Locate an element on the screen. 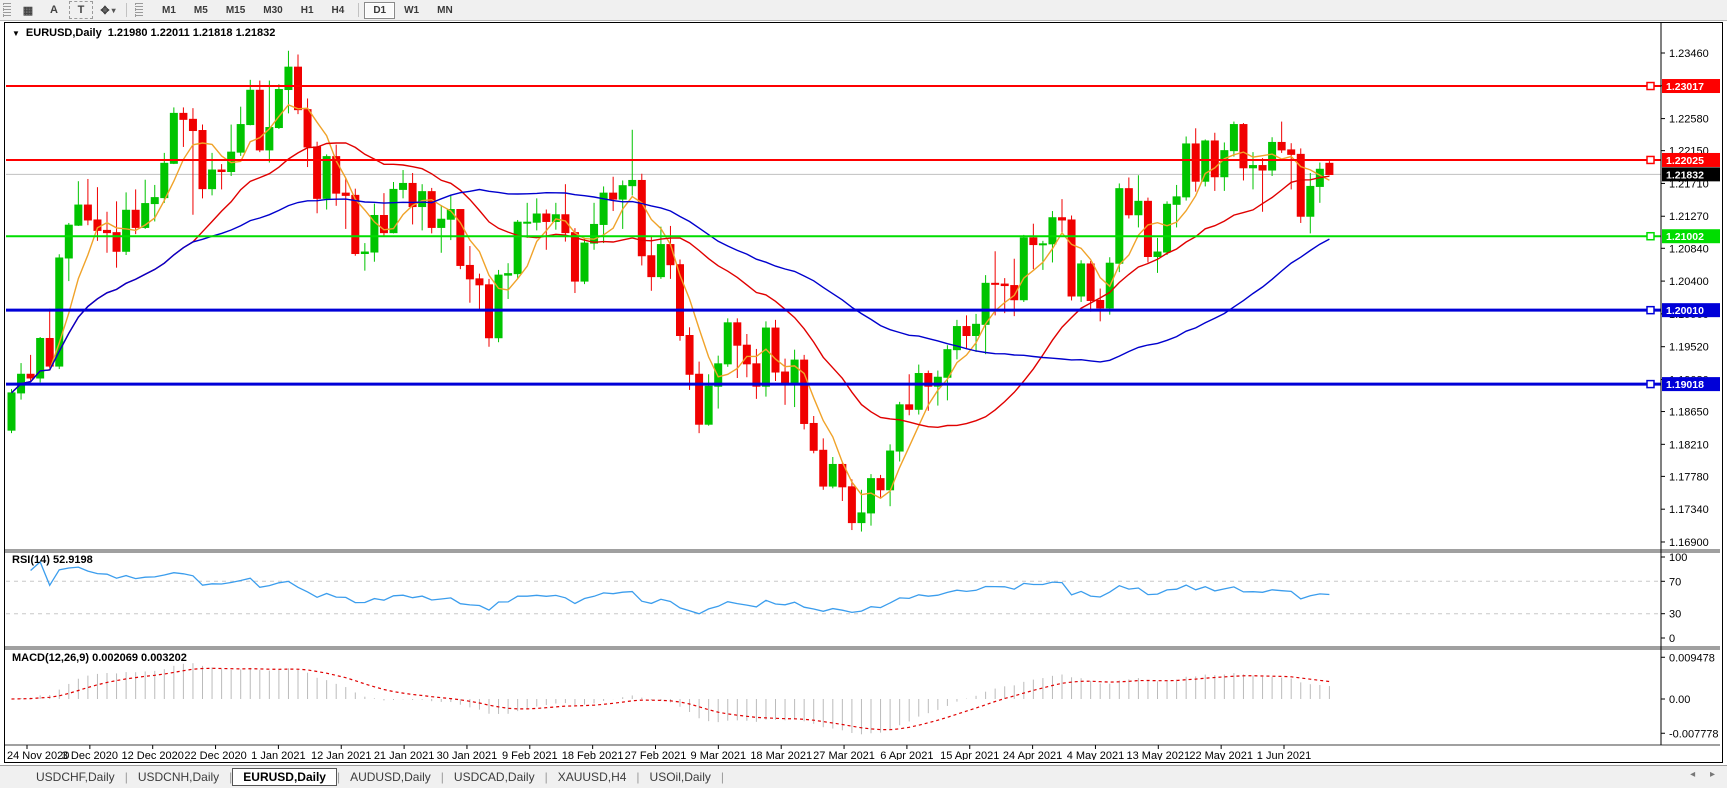 This screenshot has height=788, width=1727. timeframe-button-h4: H4 is located at coordinates (338, 10).